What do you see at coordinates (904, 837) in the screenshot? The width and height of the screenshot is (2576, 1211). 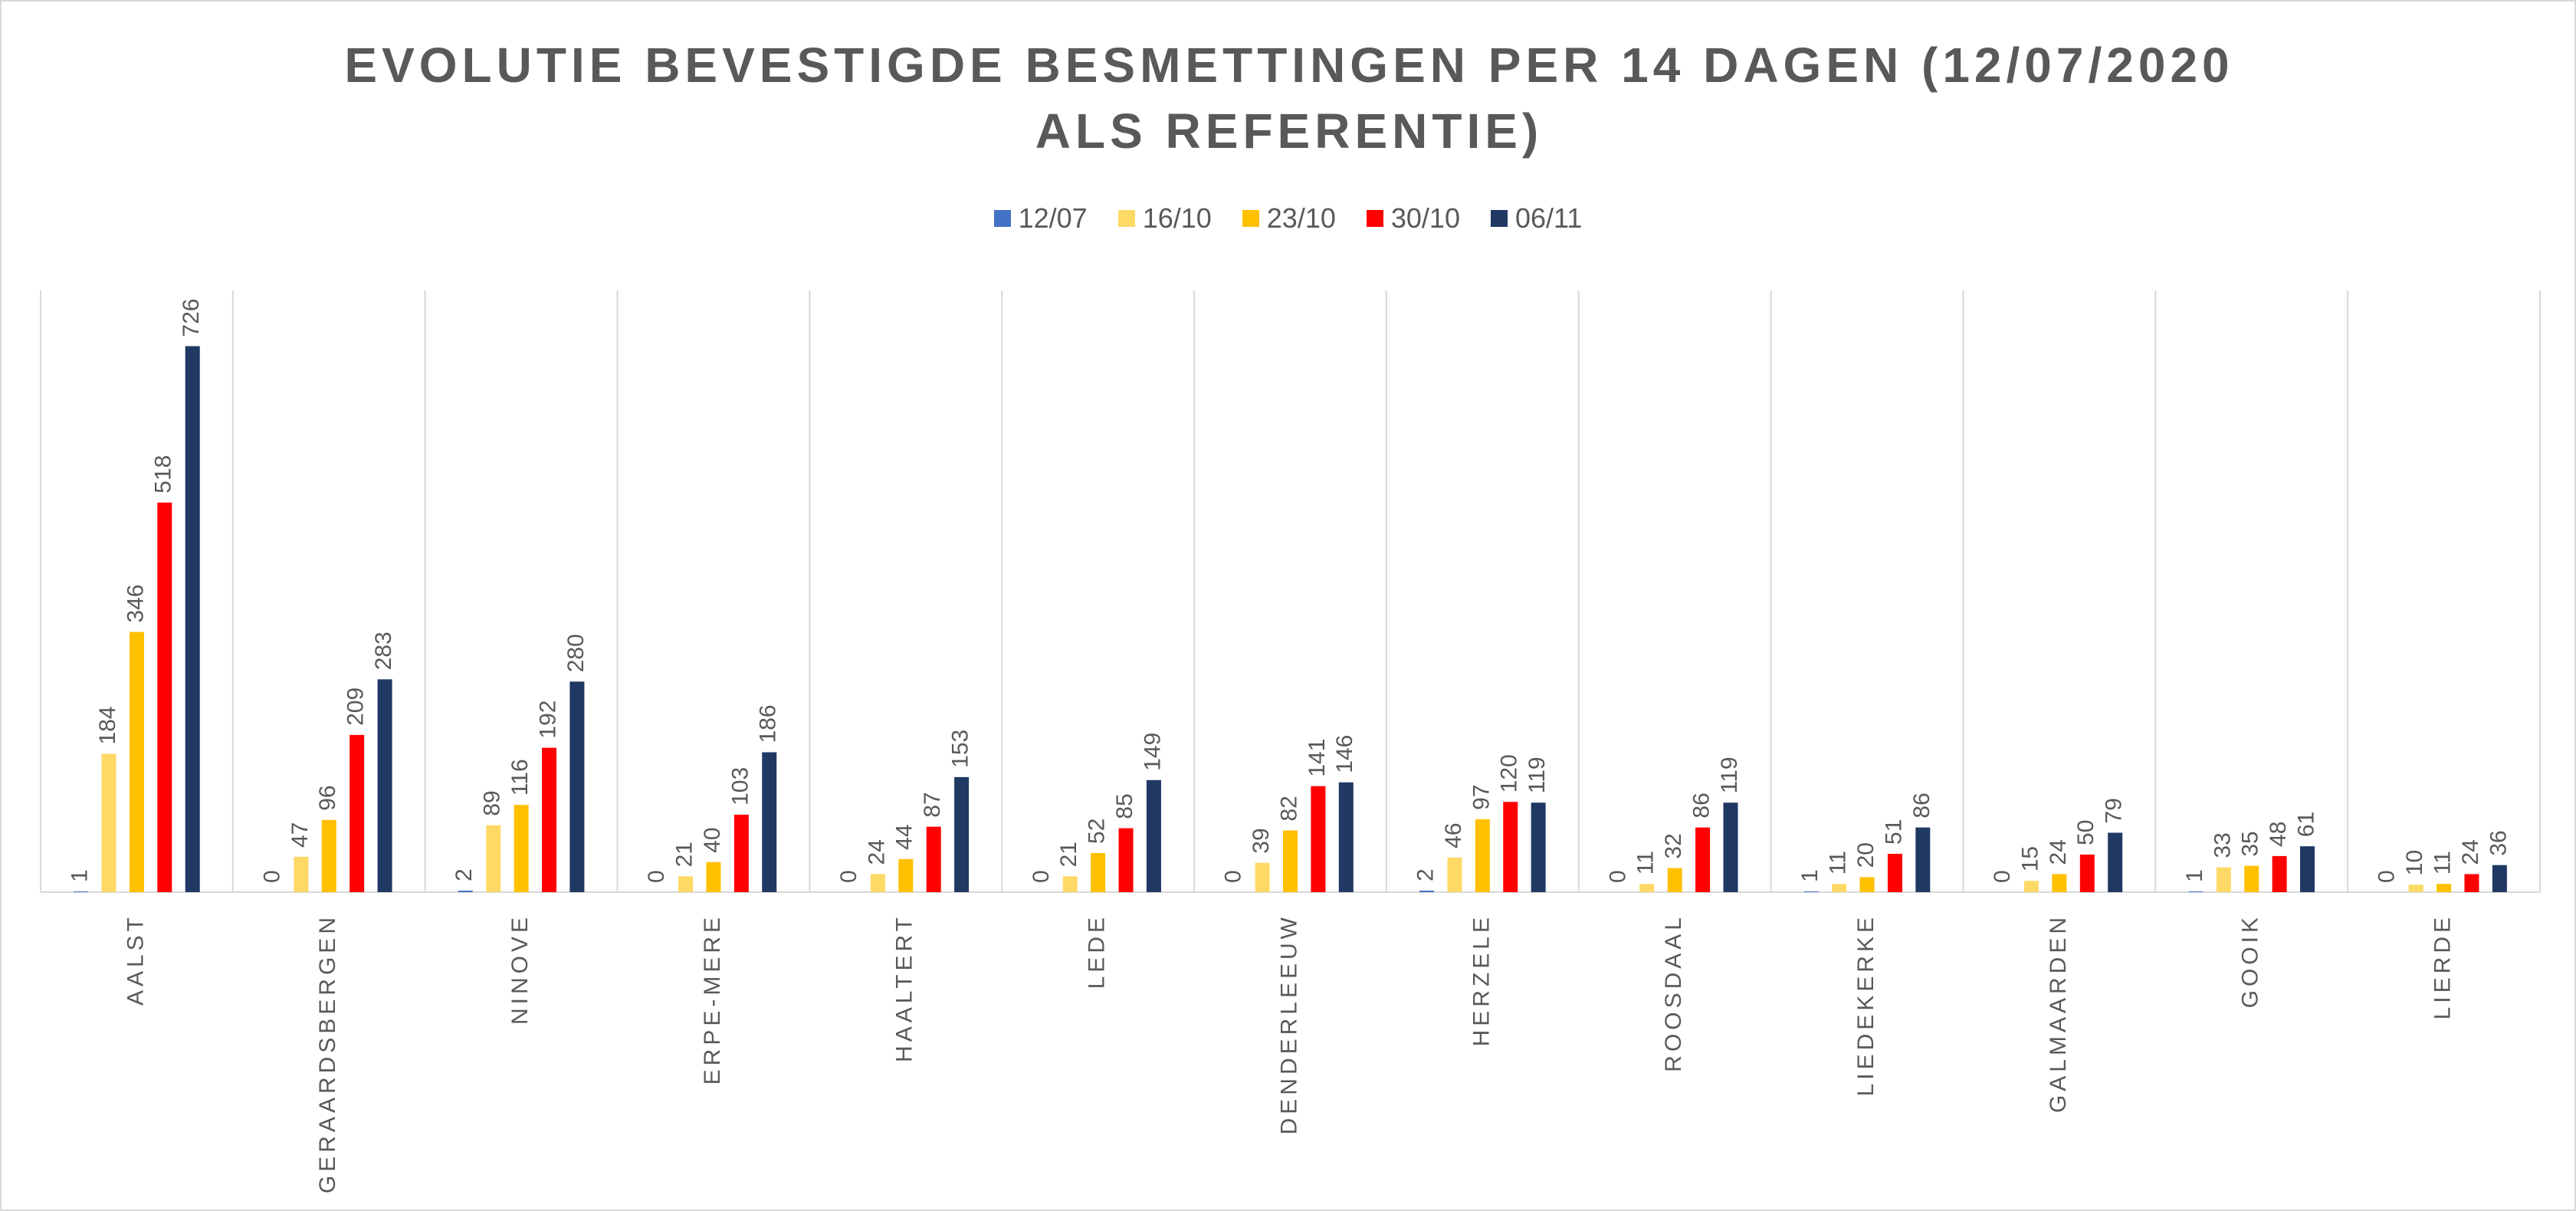 I see `data-label: 44` at bounding box center [904, 837].